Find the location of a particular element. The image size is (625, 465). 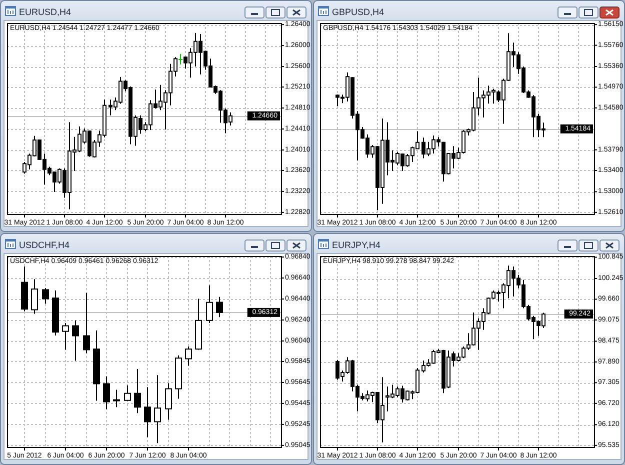

chart-title: GBPUSD,H4 is located at coordinates (358, 12).